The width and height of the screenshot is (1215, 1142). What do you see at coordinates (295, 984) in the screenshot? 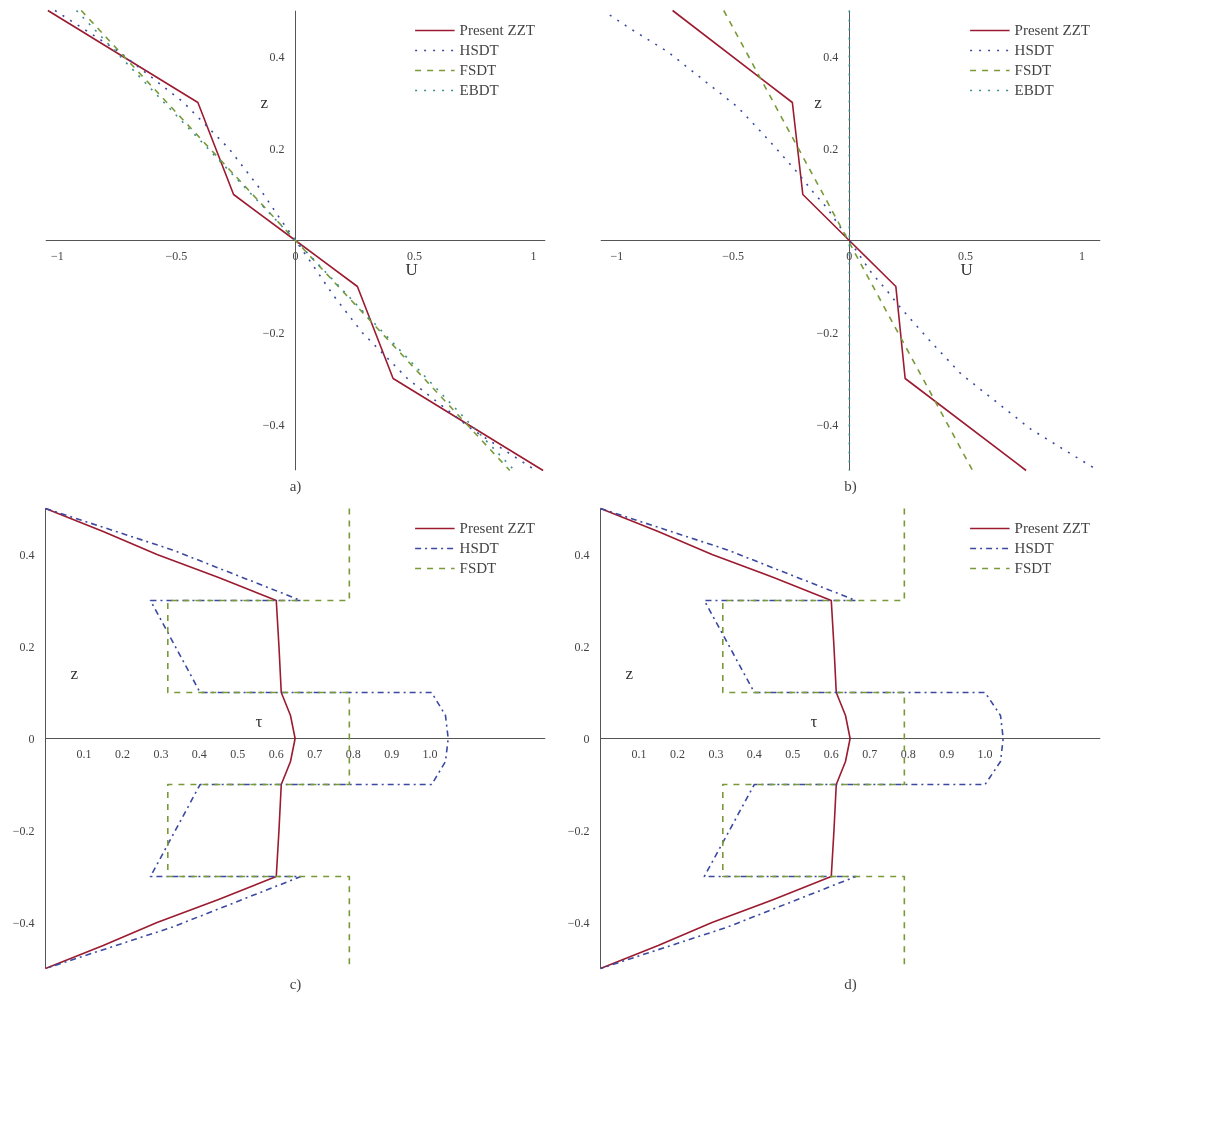
I see `text: c)` at bounding box center [295, 984].